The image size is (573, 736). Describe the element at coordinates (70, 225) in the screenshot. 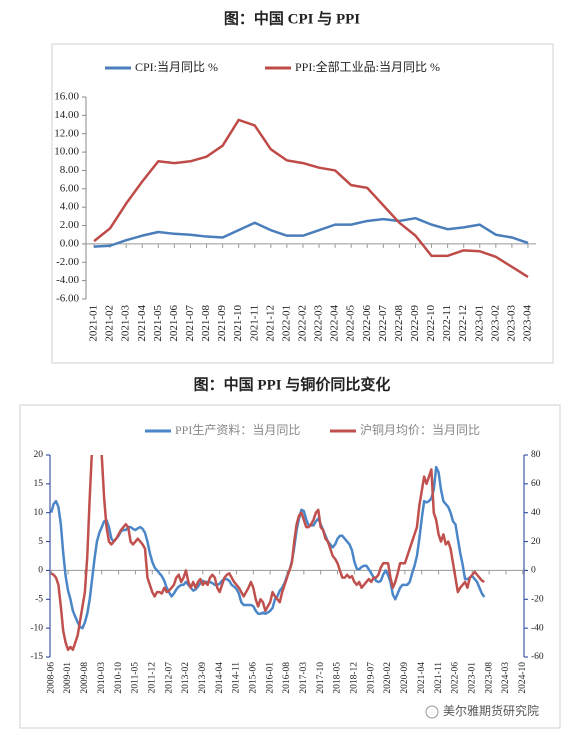

I see `y-tick-label: 2.00` at that location.